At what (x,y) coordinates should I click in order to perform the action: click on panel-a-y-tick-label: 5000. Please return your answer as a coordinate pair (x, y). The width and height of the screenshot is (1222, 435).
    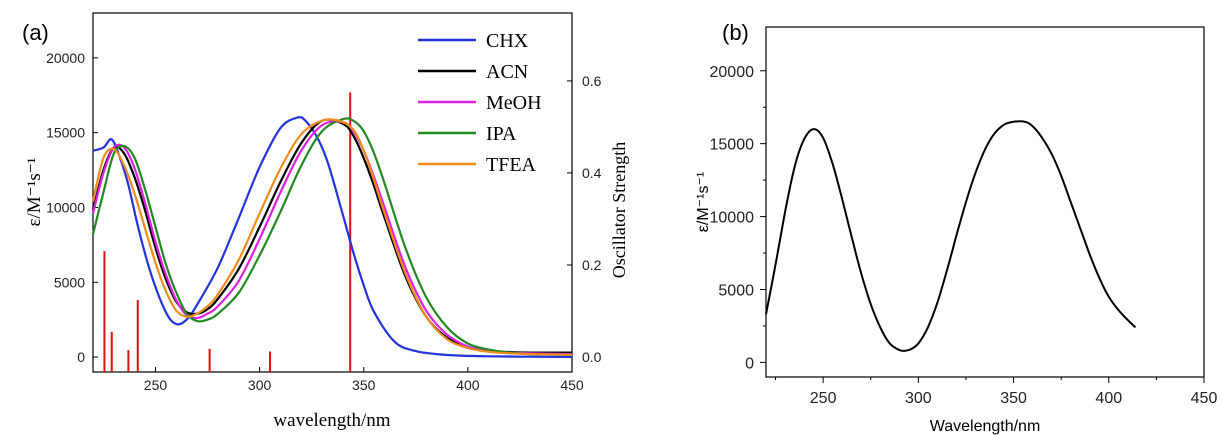
    Looking at the image, I should click on (69, 282).